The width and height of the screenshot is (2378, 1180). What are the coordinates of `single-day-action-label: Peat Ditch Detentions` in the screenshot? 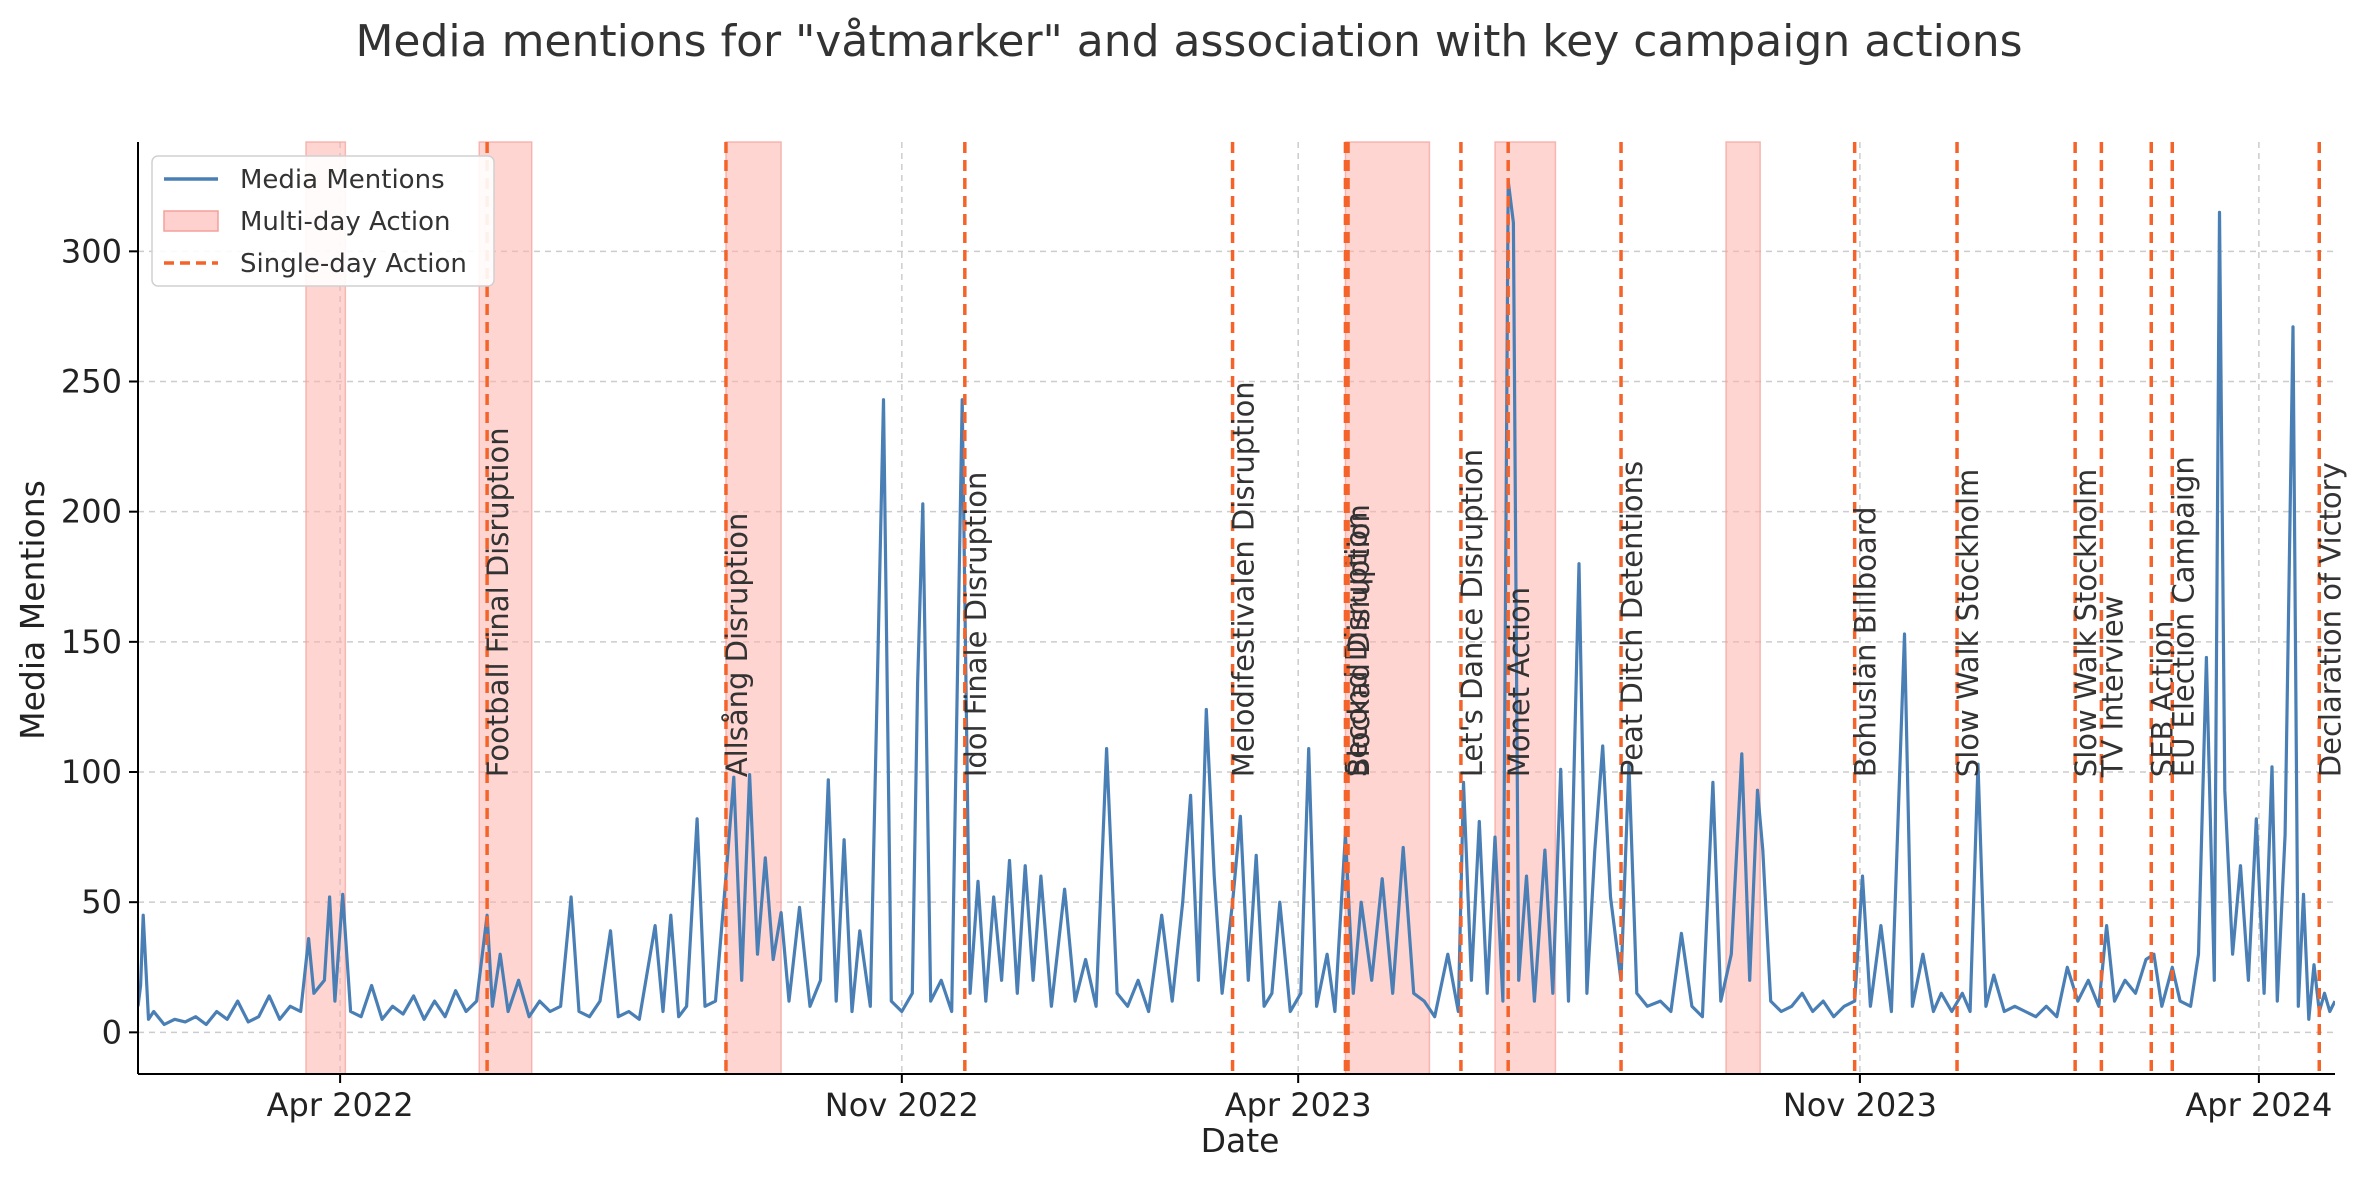 It's located at (1632, 619).